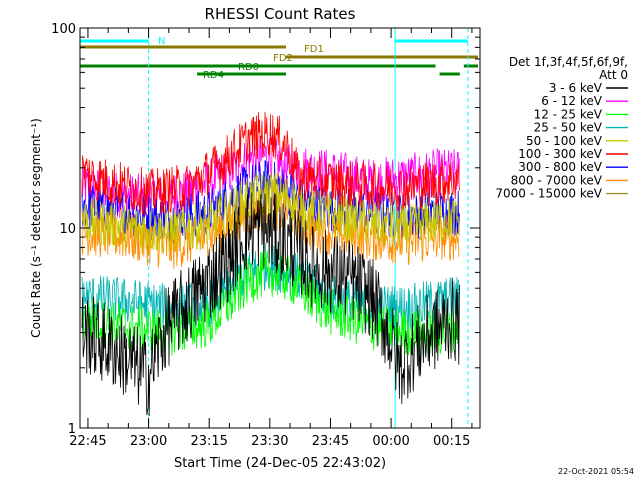  What do you see at coordinates (280, 14) in the screenshot?
I see `chart-title: RHESSI Count Rates` at bounding box center [280, 14].